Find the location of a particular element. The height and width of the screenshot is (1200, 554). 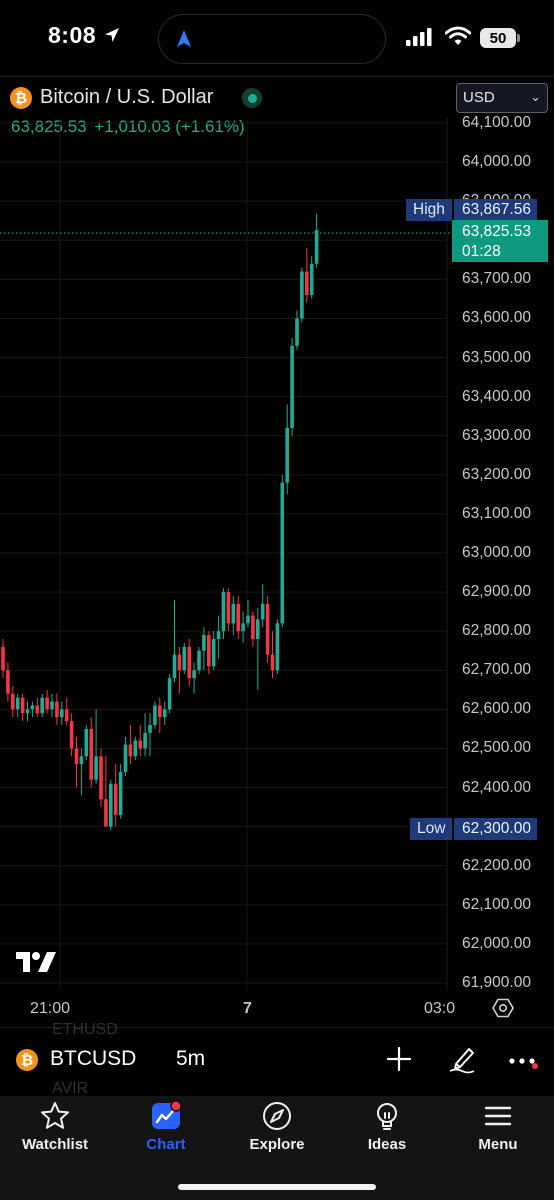

tab-chart-label: Chart is located at coordinates (166, 1144).